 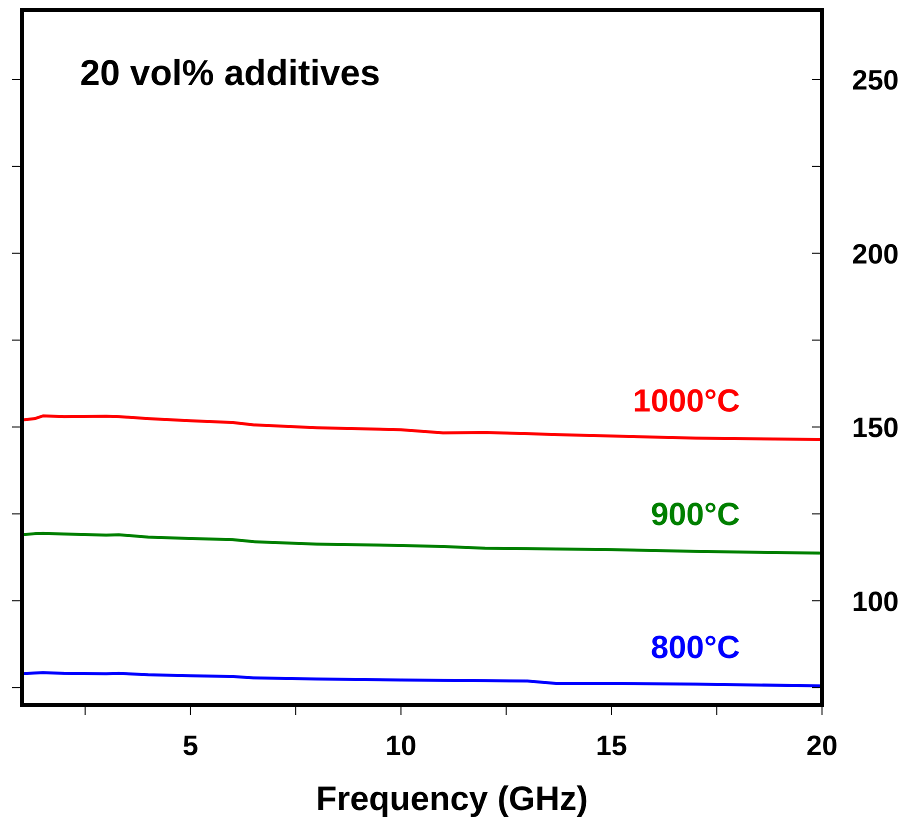 I want to click on y-tick-label: 150, so click(x=875, y=427).